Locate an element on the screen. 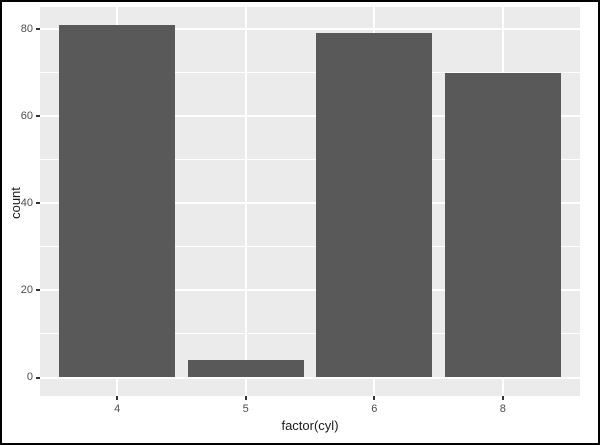 Image resolution: width=600 pixels, height=445 pixels. x-tick-label-4: 4 is located at coordinates (117, 409).